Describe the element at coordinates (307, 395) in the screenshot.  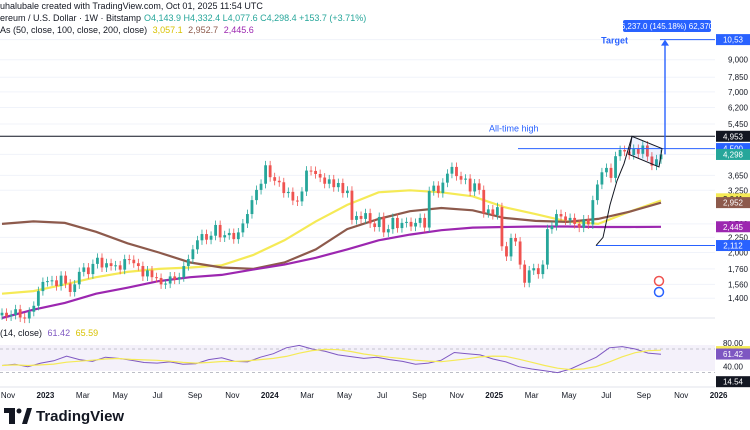
I see `x-tick-label: Mar` at that location.